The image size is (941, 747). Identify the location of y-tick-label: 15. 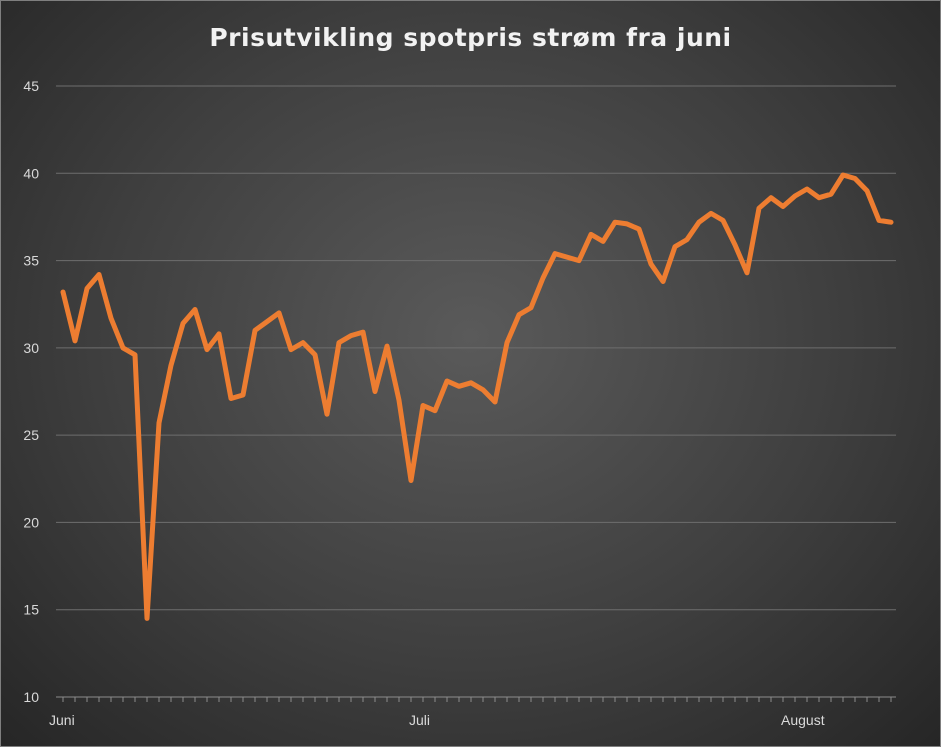
(31, 610).